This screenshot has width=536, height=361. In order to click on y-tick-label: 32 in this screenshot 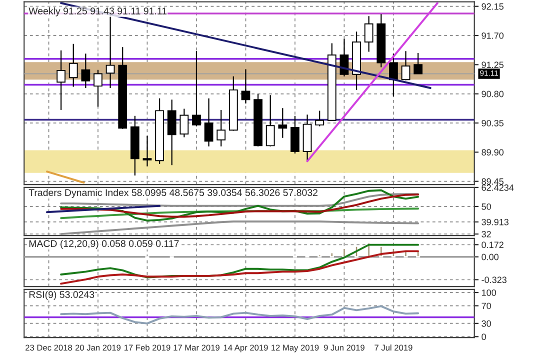, I will do `click(486, 234)`.